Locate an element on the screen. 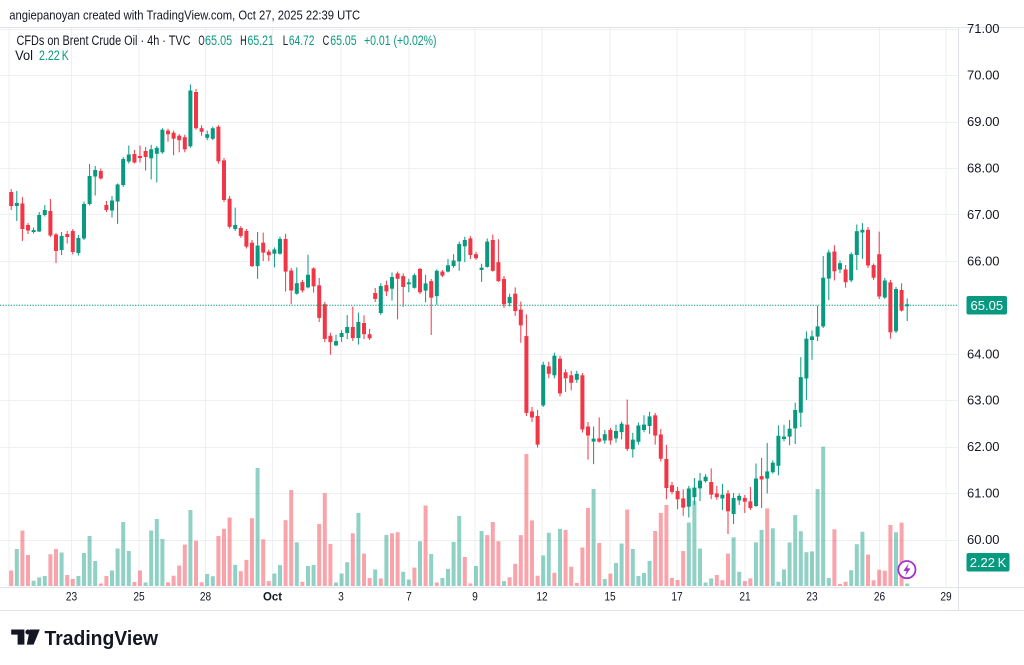 This screenshot has width=1024, height=665. svg-text: 65.21 is located at coordinates (261, 40).